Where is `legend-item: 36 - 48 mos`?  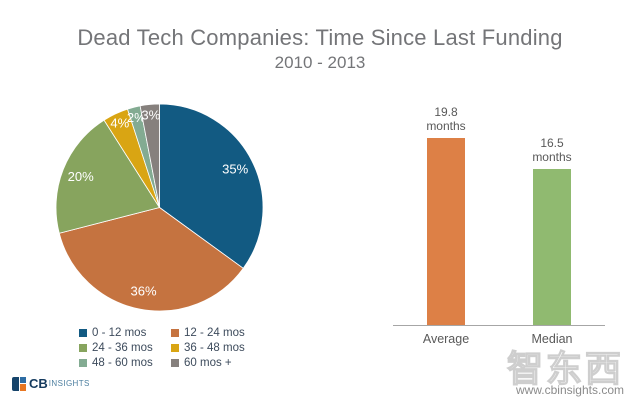 legend-item: 36 - 48 mos is located at coordinates (208, 348).